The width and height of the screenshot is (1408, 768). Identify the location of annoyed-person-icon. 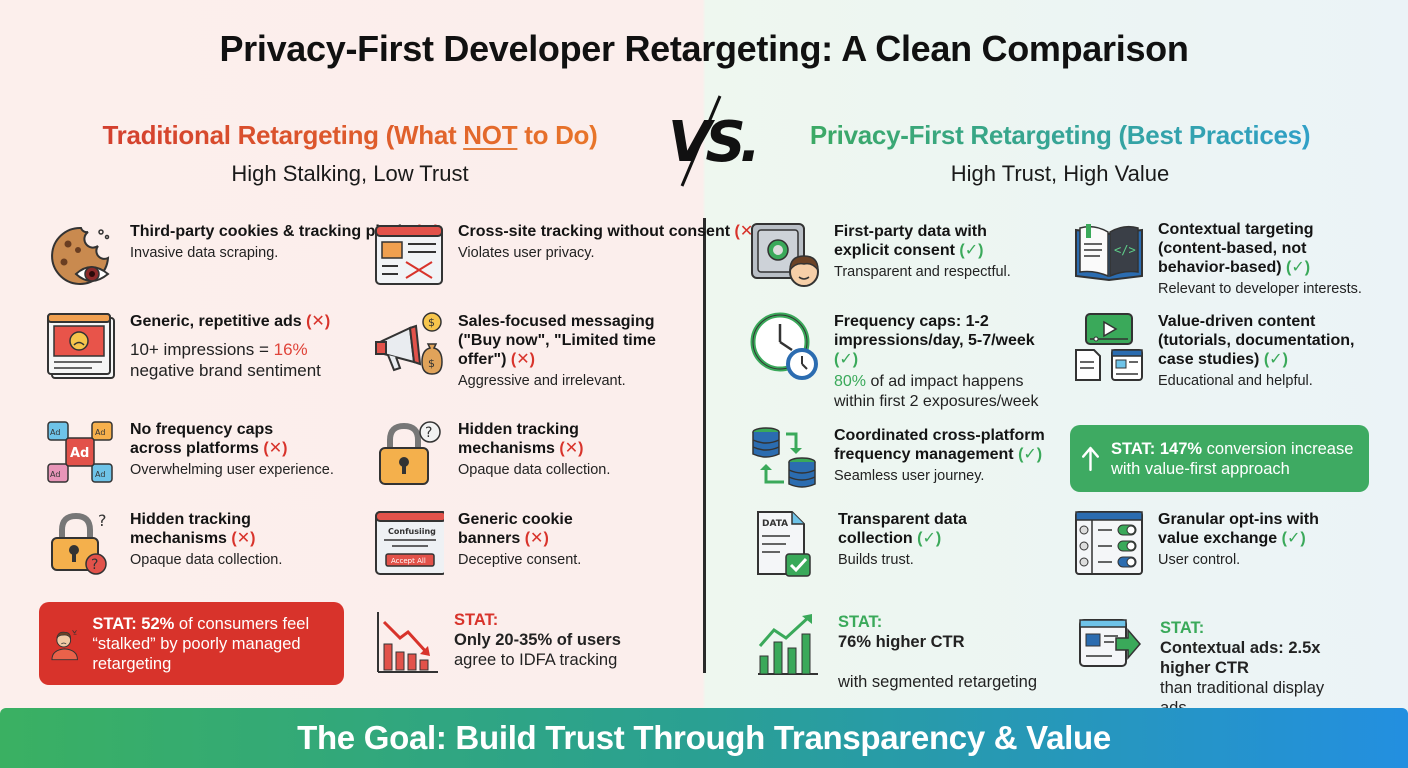
(64, 644).